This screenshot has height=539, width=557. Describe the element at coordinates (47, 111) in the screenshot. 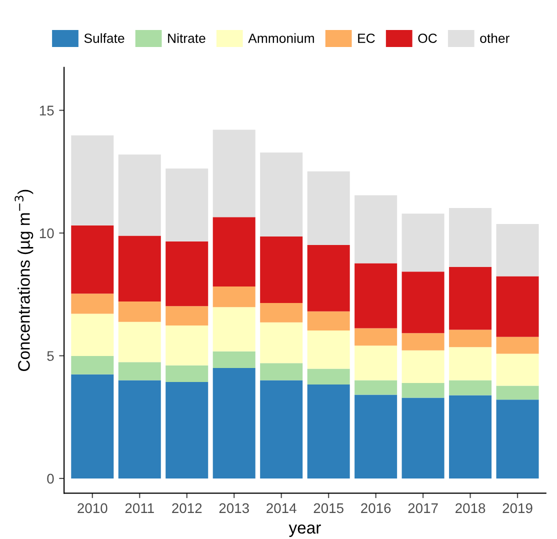

I see `y-tick-label: 15` at that location.